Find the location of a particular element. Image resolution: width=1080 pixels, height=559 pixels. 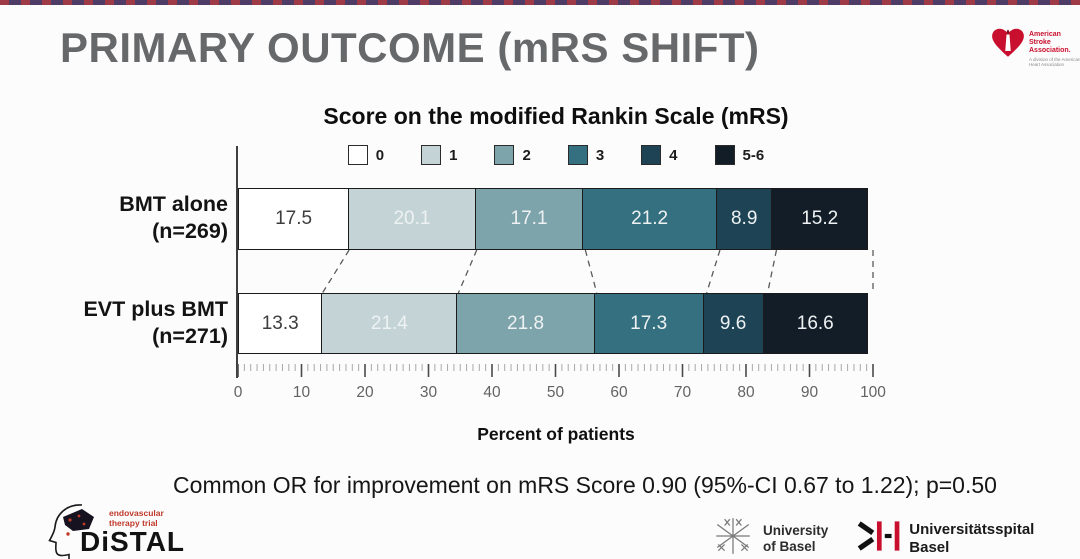

distal-logo: endovascular therapy trial DiSTAL is located at coordinates (126, 529).